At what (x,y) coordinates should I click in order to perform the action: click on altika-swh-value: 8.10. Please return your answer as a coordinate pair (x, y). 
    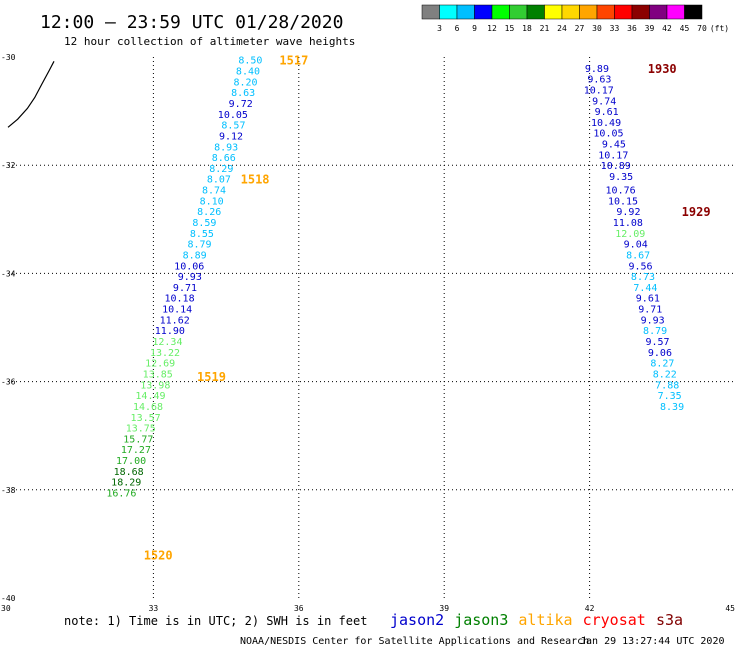
    Looking at the image, I should click on (212, 201).